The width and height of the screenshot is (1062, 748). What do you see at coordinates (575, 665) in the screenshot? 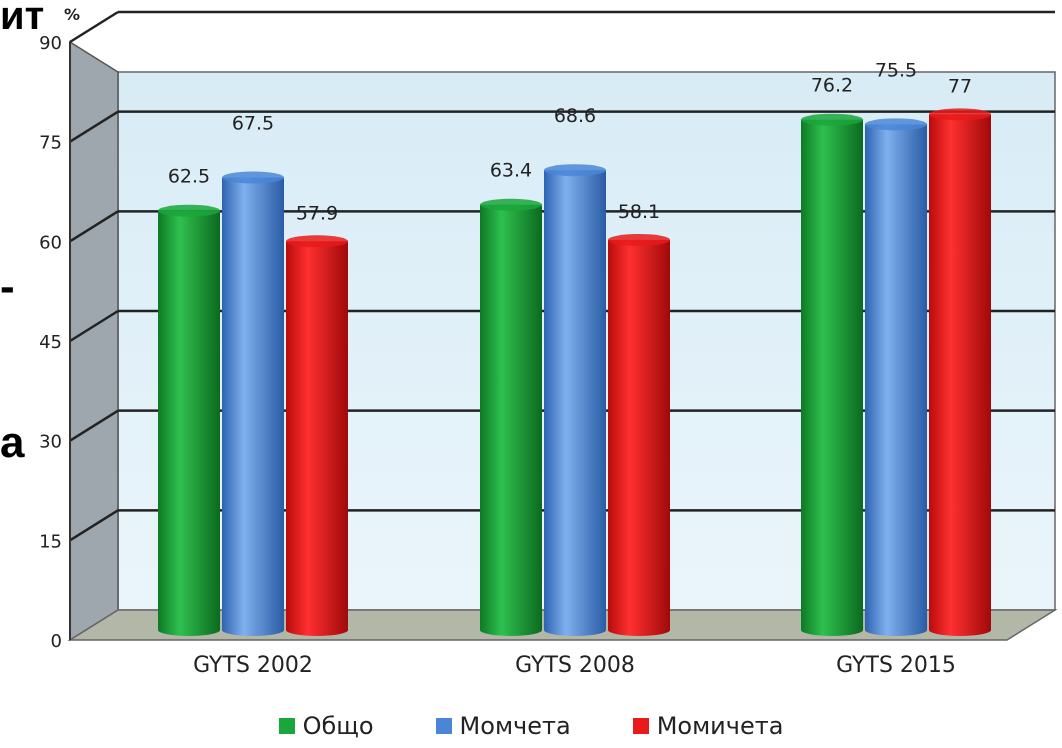
I see `x-tick-label: GYTS 2008` at bounding box center [575, 665].